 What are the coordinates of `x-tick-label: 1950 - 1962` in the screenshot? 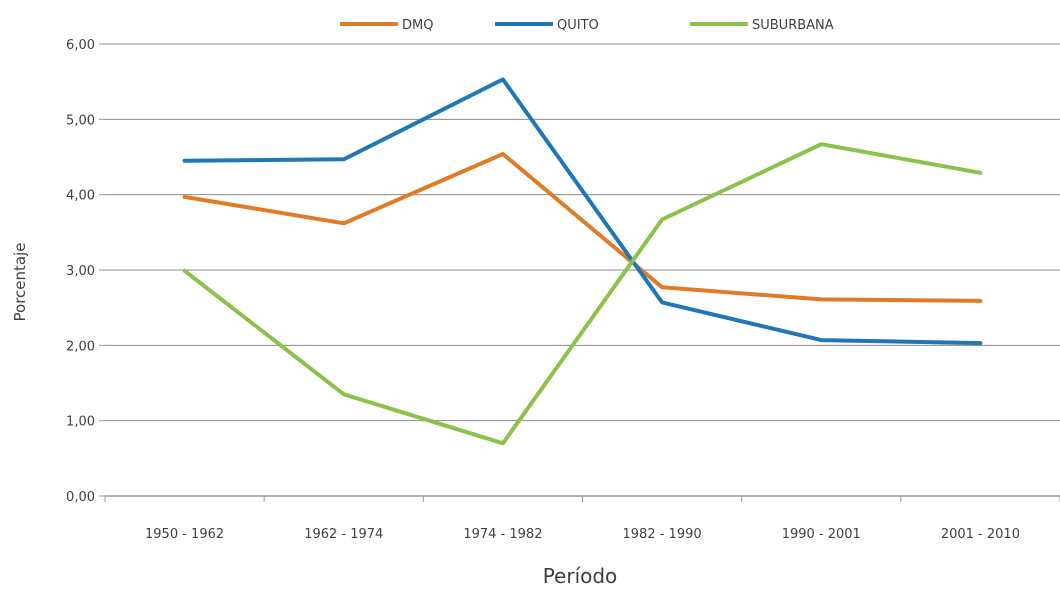 It's located at (184, 534).